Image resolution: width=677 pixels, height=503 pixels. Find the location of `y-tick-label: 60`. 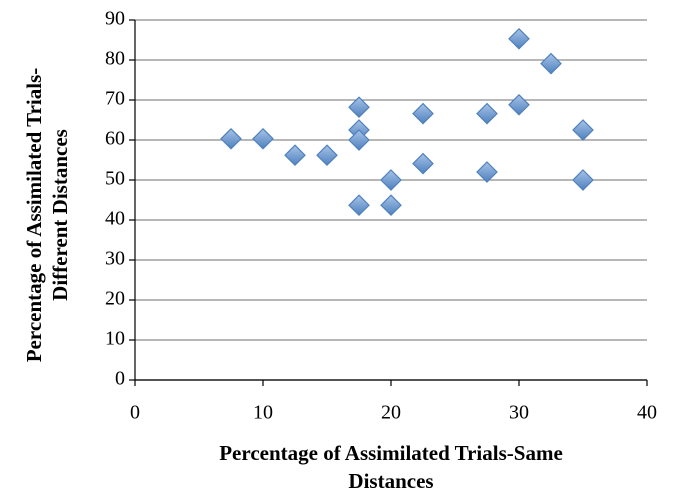

y-tick-label: 60 is located at coordinates (115, 139).